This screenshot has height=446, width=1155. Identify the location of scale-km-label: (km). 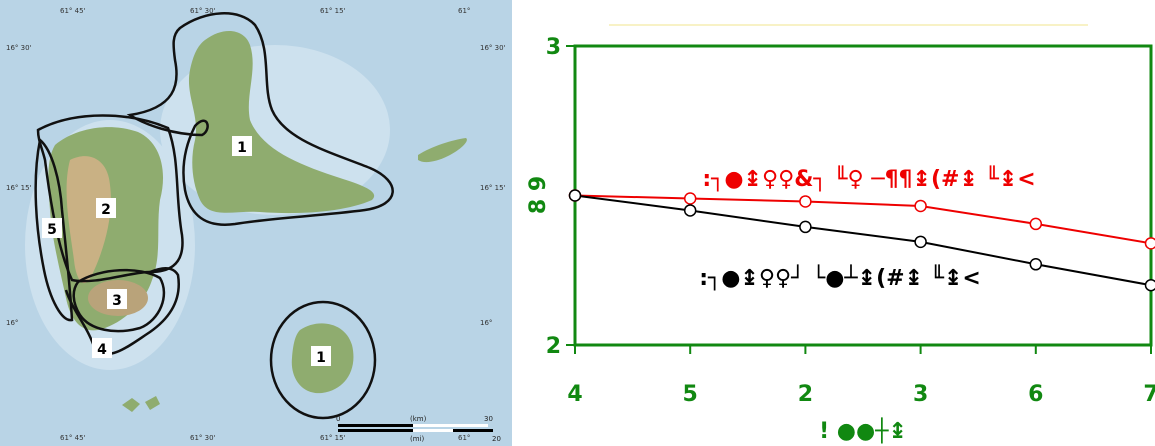
(418, 419).